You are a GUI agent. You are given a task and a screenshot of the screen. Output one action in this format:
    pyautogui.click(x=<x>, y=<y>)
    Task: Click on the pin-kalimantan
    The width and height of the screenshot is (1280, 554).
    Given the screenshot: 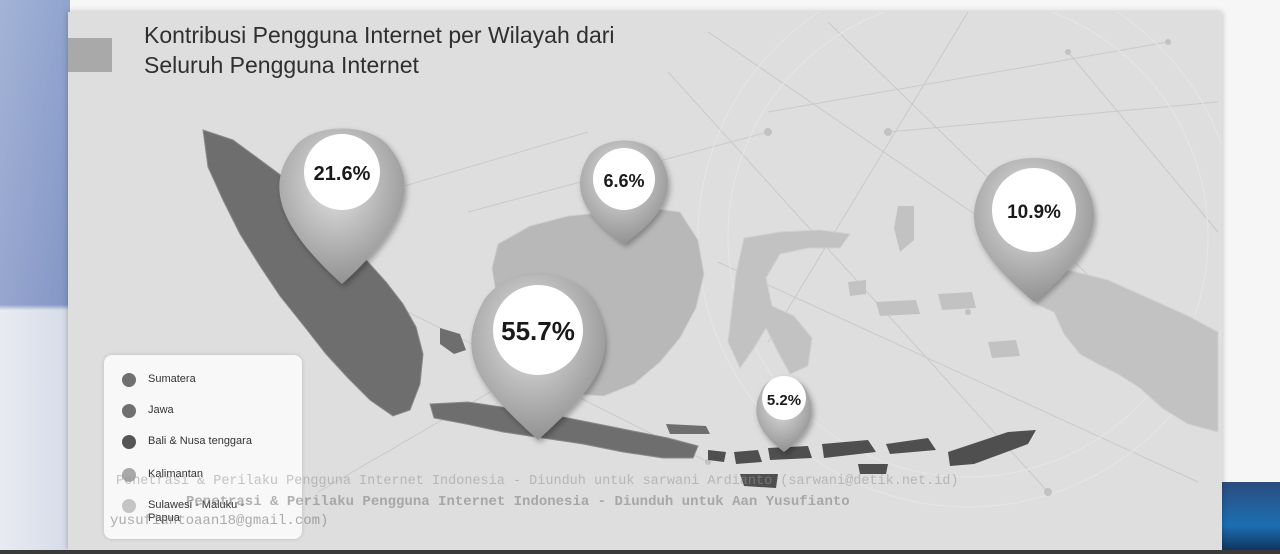 What is the action you would take?
    pyautogui.click(x=624, y=192)
    